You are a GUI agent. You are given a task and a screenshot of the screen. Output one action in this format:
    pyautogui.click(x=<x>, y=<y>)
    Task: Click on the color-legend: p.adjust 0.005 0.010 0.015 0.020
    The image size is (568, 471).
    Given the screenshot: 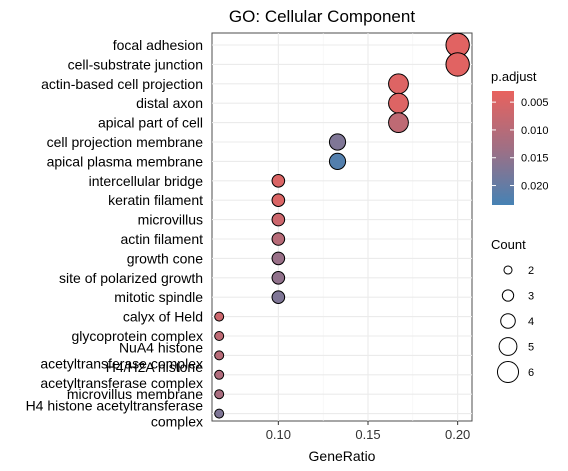 What is the action you would take?
    pyautogui.click(x=520, y=137)
    